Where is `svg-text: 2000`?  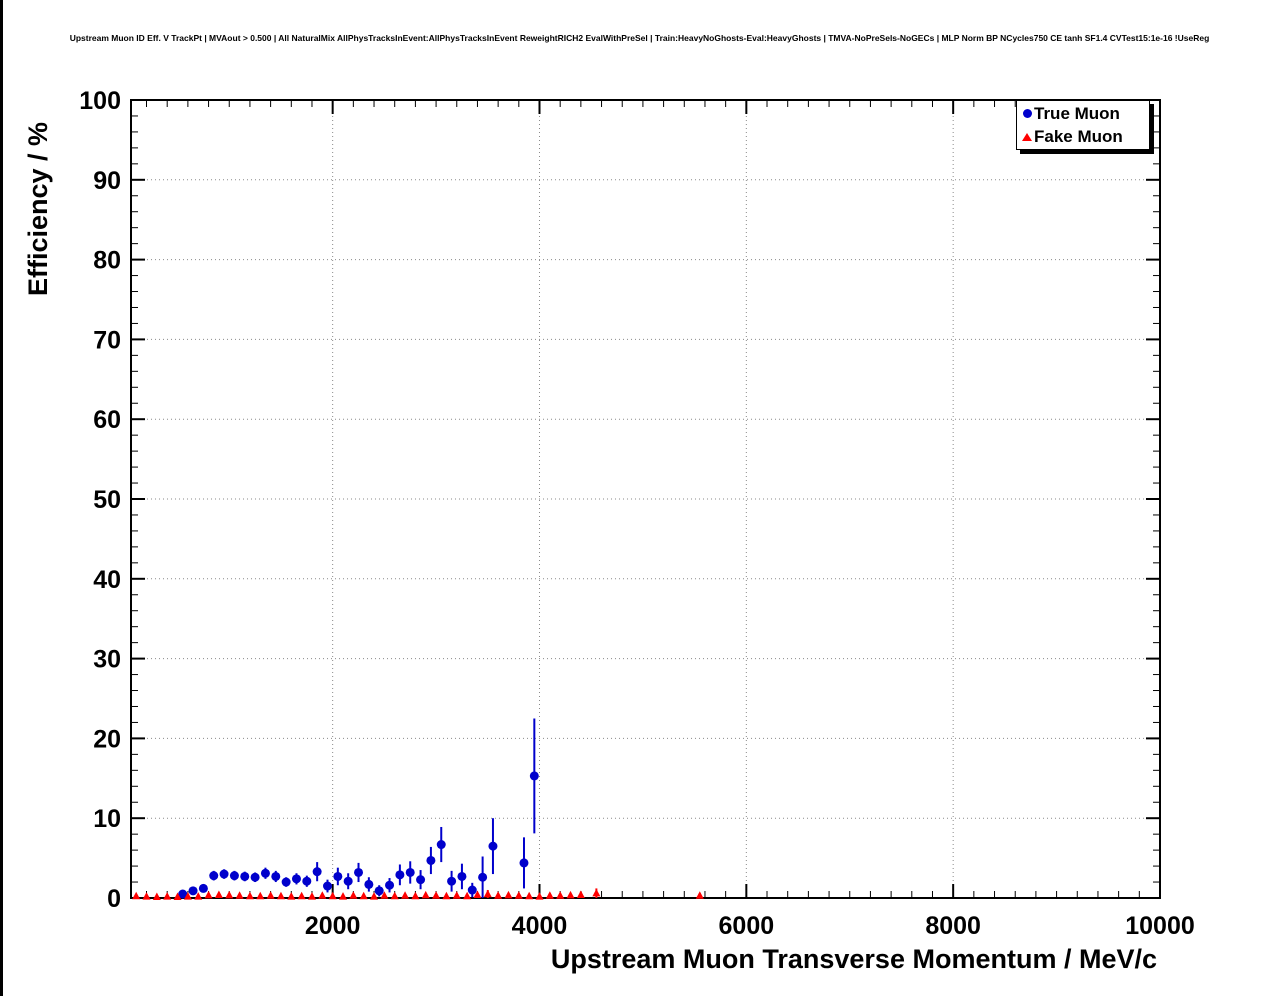 svg-text: 2000 is located at coordinates (333, 926).